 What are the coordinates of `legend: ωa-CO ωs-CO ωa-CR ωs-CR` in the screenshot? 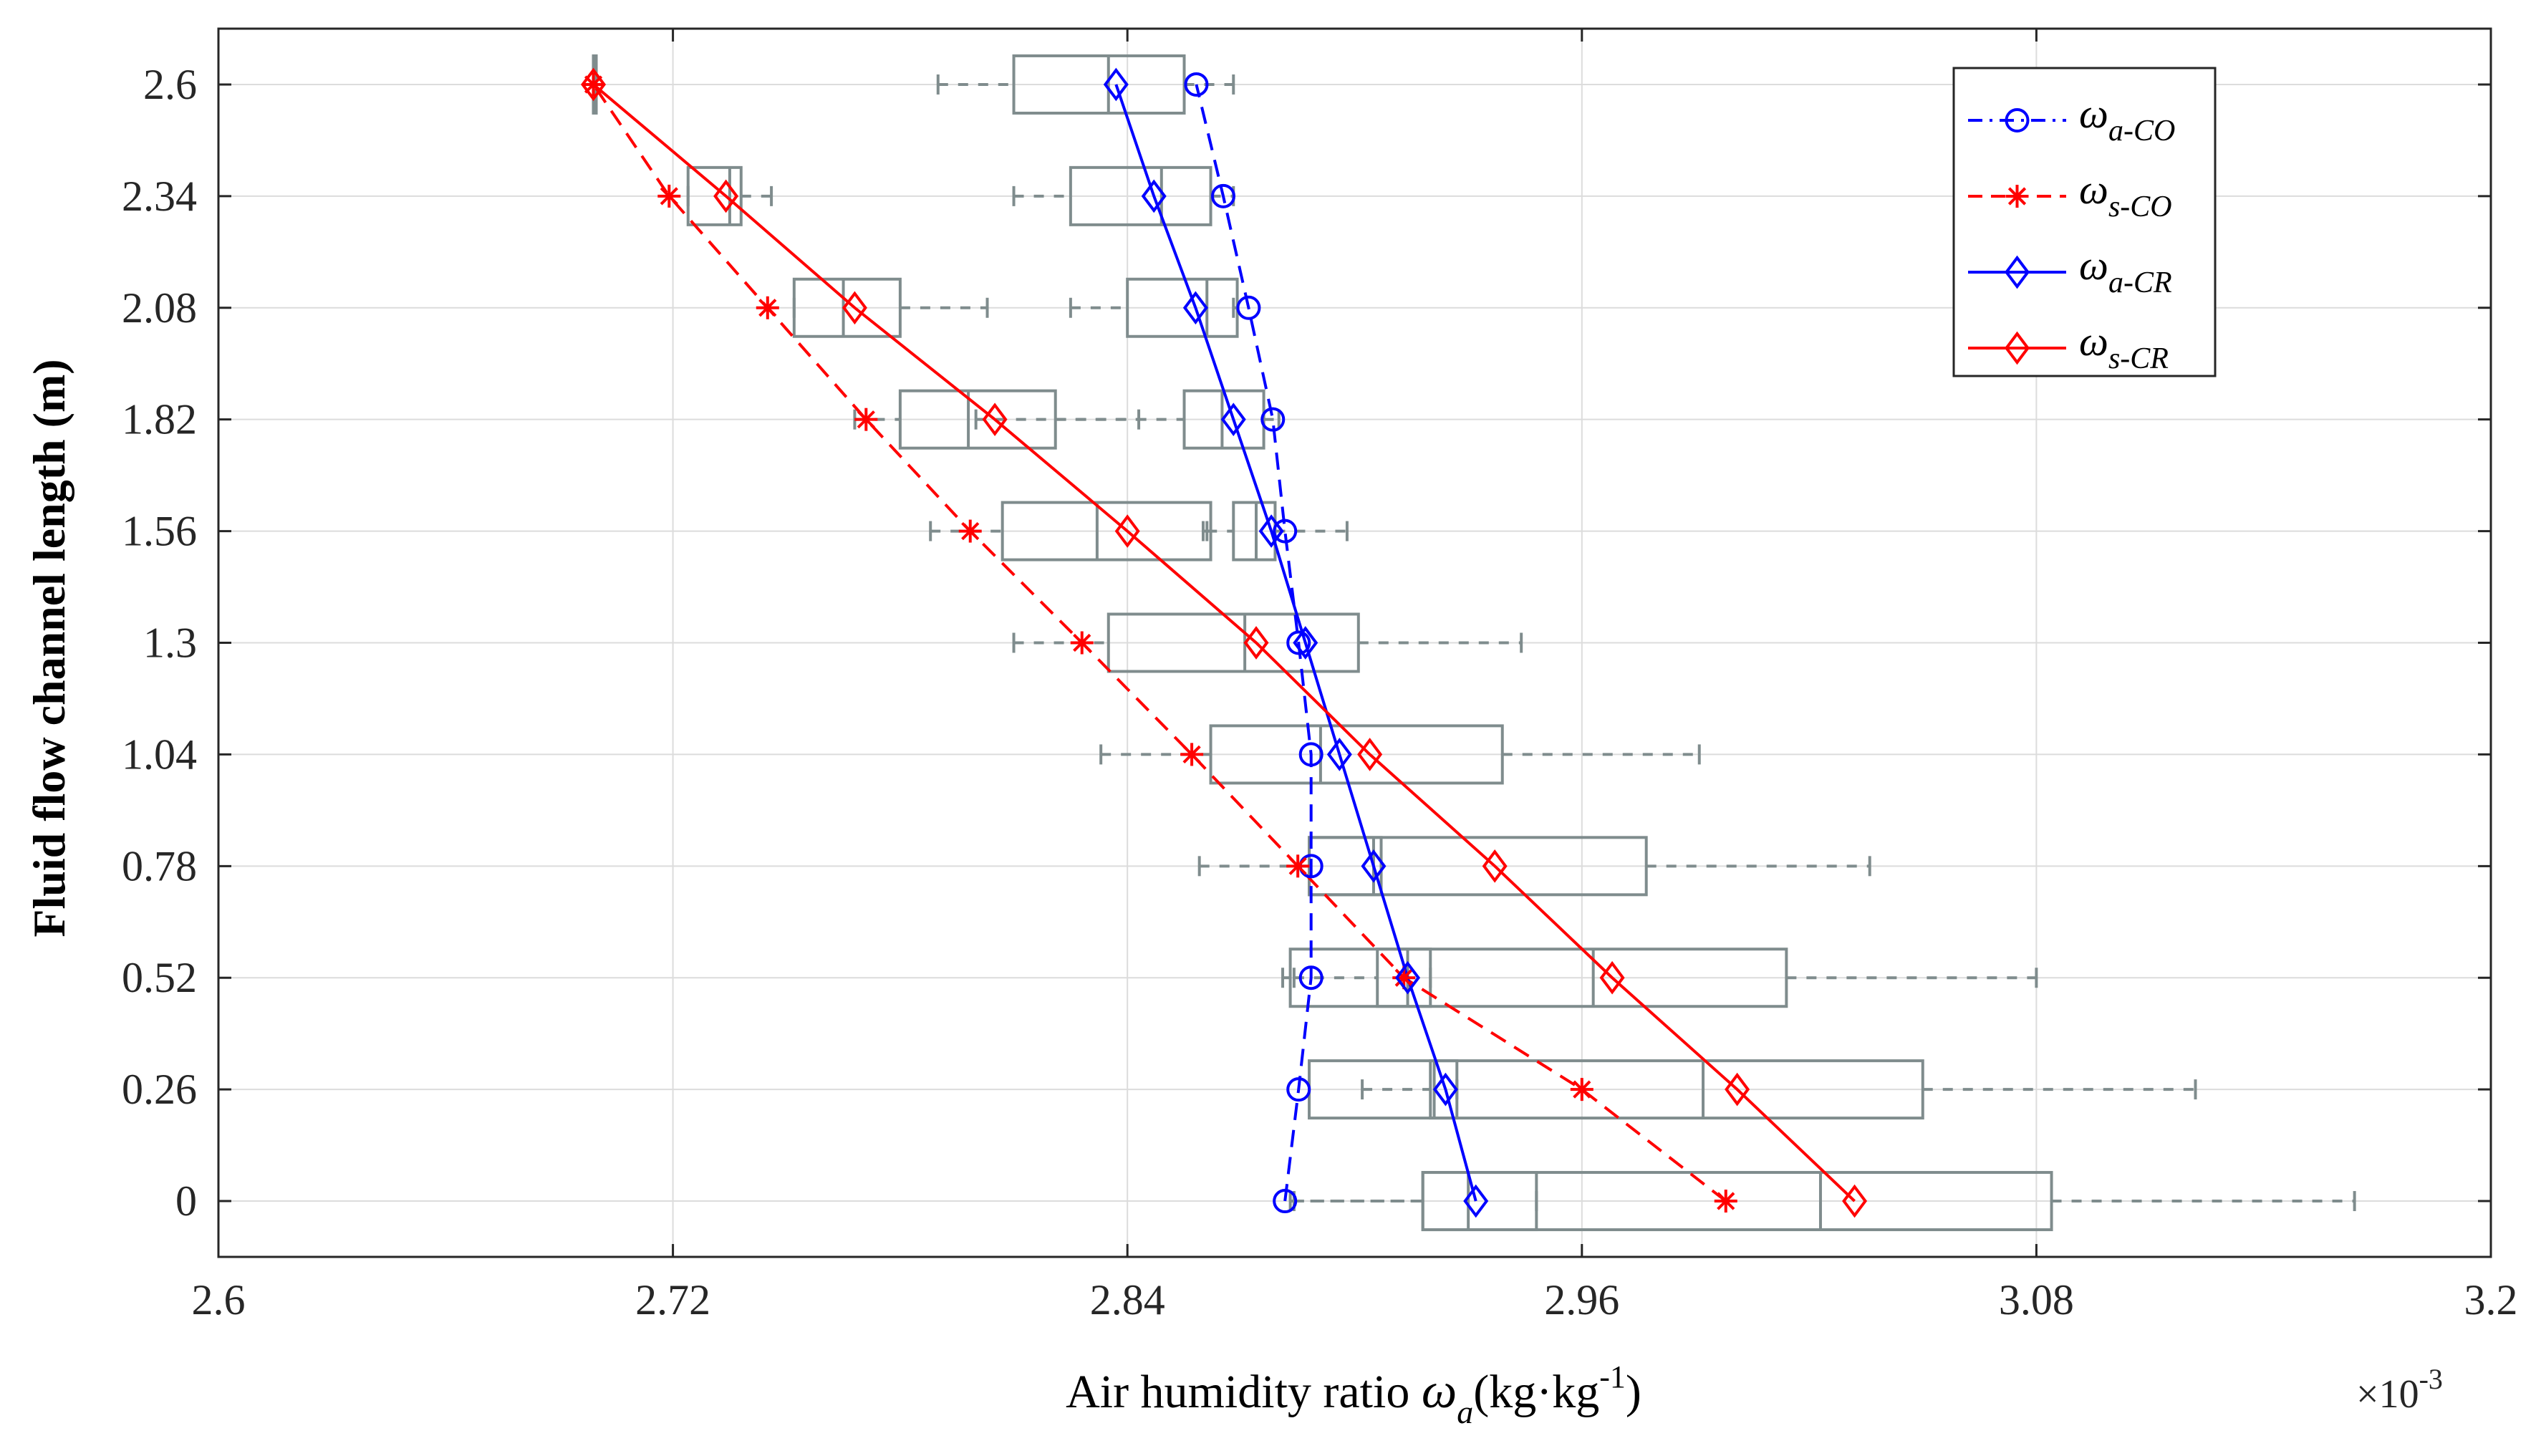 It's located at (2084, 222).